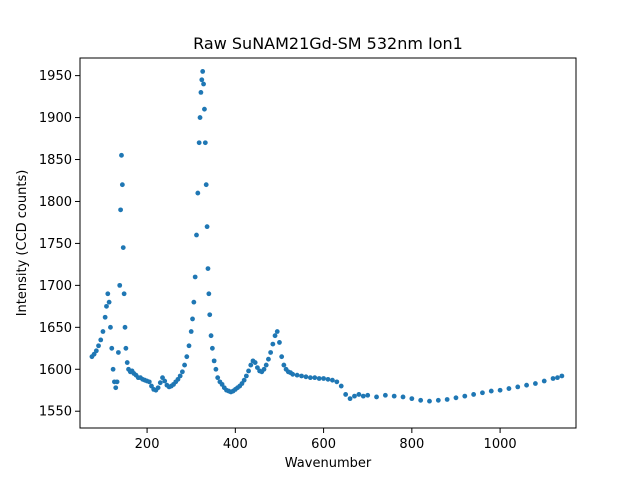 The image size is (640, 480). What do you see at coordinates (55, 118) in the screenshot?
I see `y-tick-label: 1900` at bounding box center [55, 118].